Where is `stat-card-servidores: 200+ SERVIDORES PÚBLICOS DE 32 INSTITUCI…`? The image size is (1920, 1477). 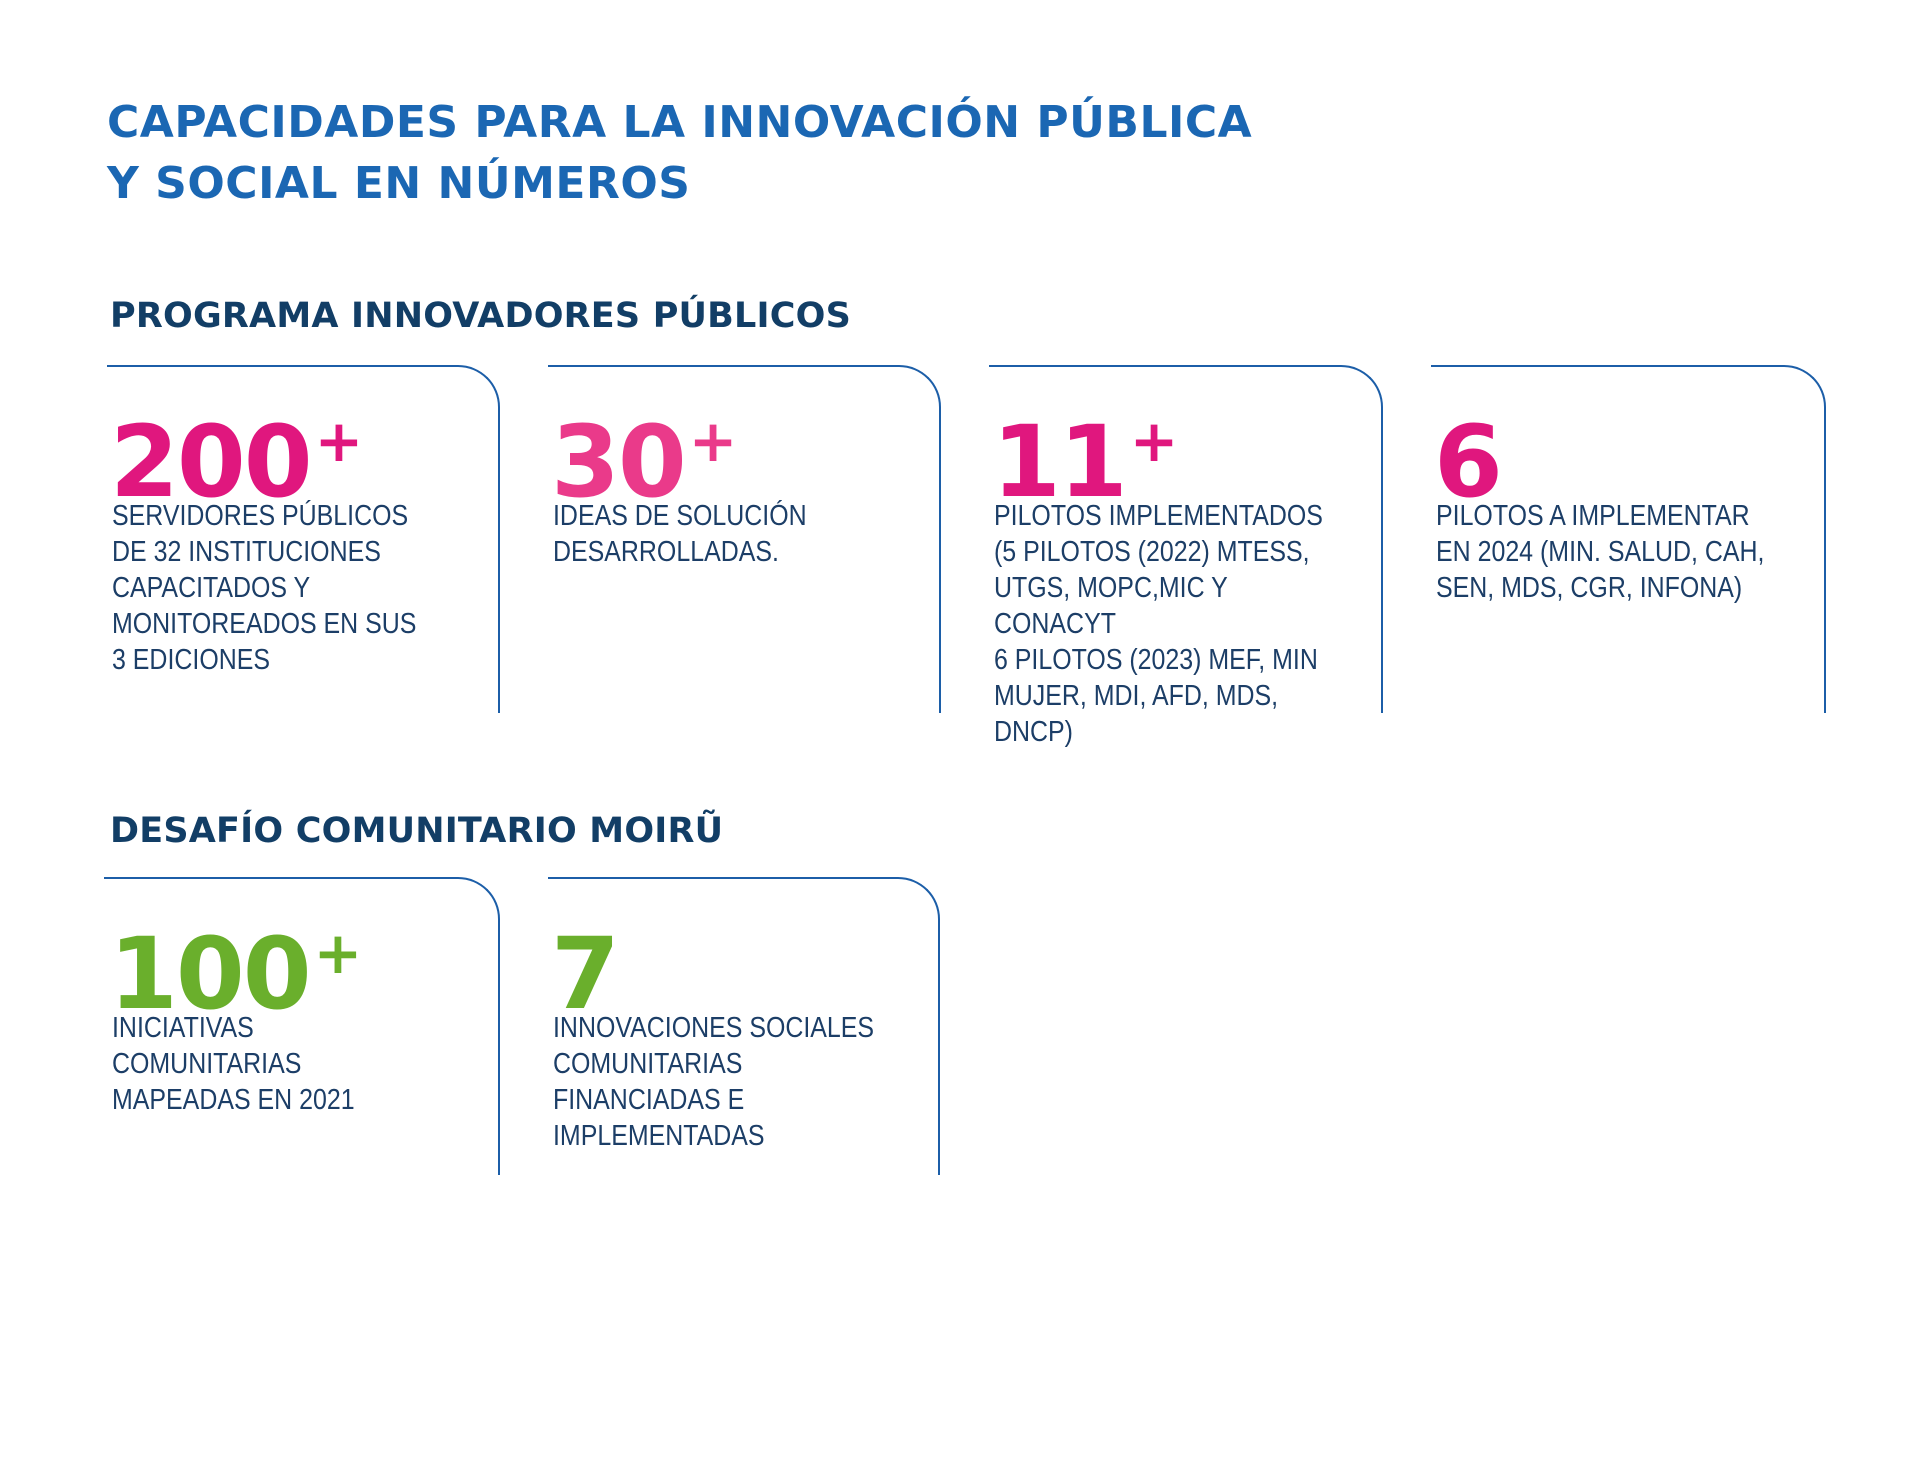 stat-card-servidores: 200+ SERVIDORES PÚBLICOS DE 32 INSTITUCI… is located at coordinates (303, 539).